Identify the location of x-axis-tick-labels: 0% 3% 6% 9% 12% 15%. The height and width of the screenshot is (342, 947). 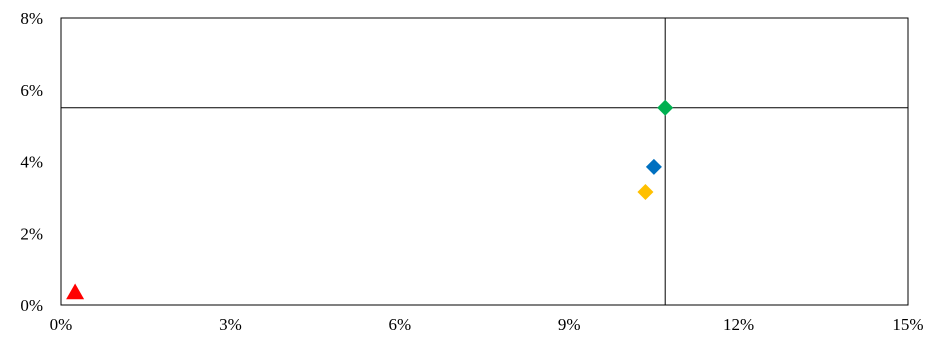
(487, 324).